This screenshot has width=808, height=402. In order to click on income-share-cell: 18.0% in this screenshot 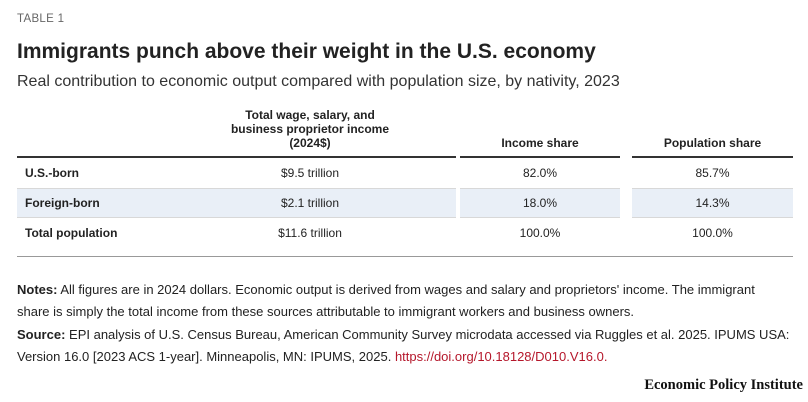, I will do `click(540, 203)`.